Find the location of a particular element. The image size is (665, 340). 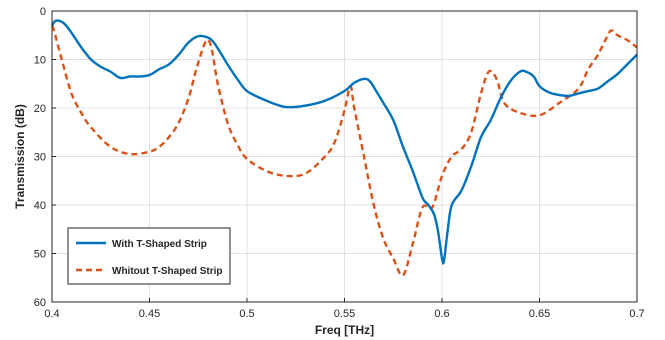

legend-label-with-strip: With T-Shaped Strip is located at coordinates (159, 244).